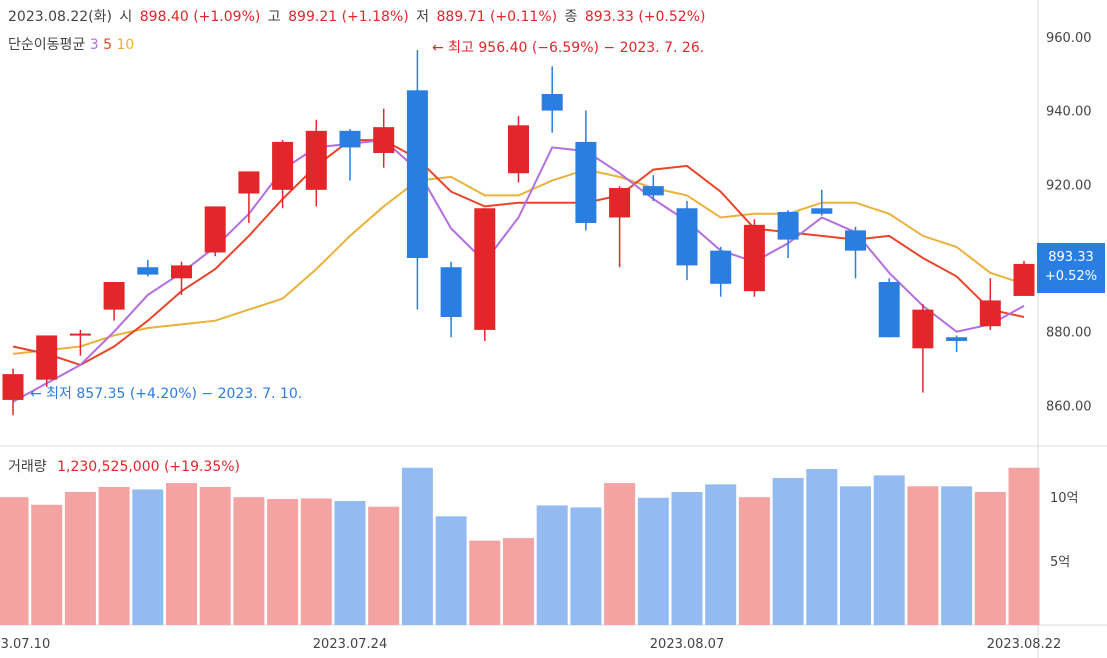  I want to click on time-tick-label: 2023.08.07, so click(687, 644).